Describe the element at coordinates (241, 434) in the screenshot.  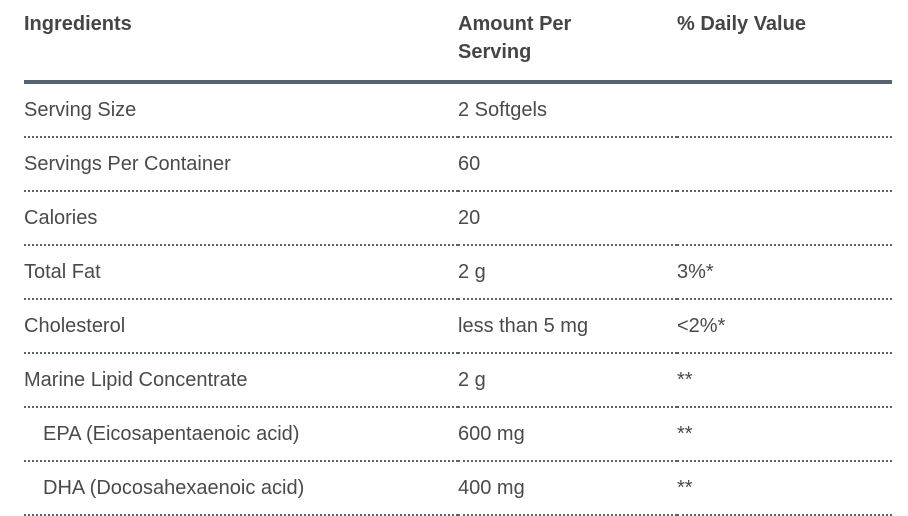
I see `ingredient-cell: EPA (Eicosapentaenoic acid)` at that location.